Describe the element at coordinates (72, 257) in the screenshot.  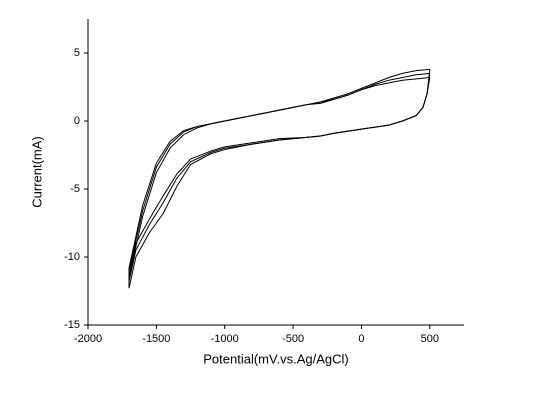
I see `y-tick-label: -10` at that location.